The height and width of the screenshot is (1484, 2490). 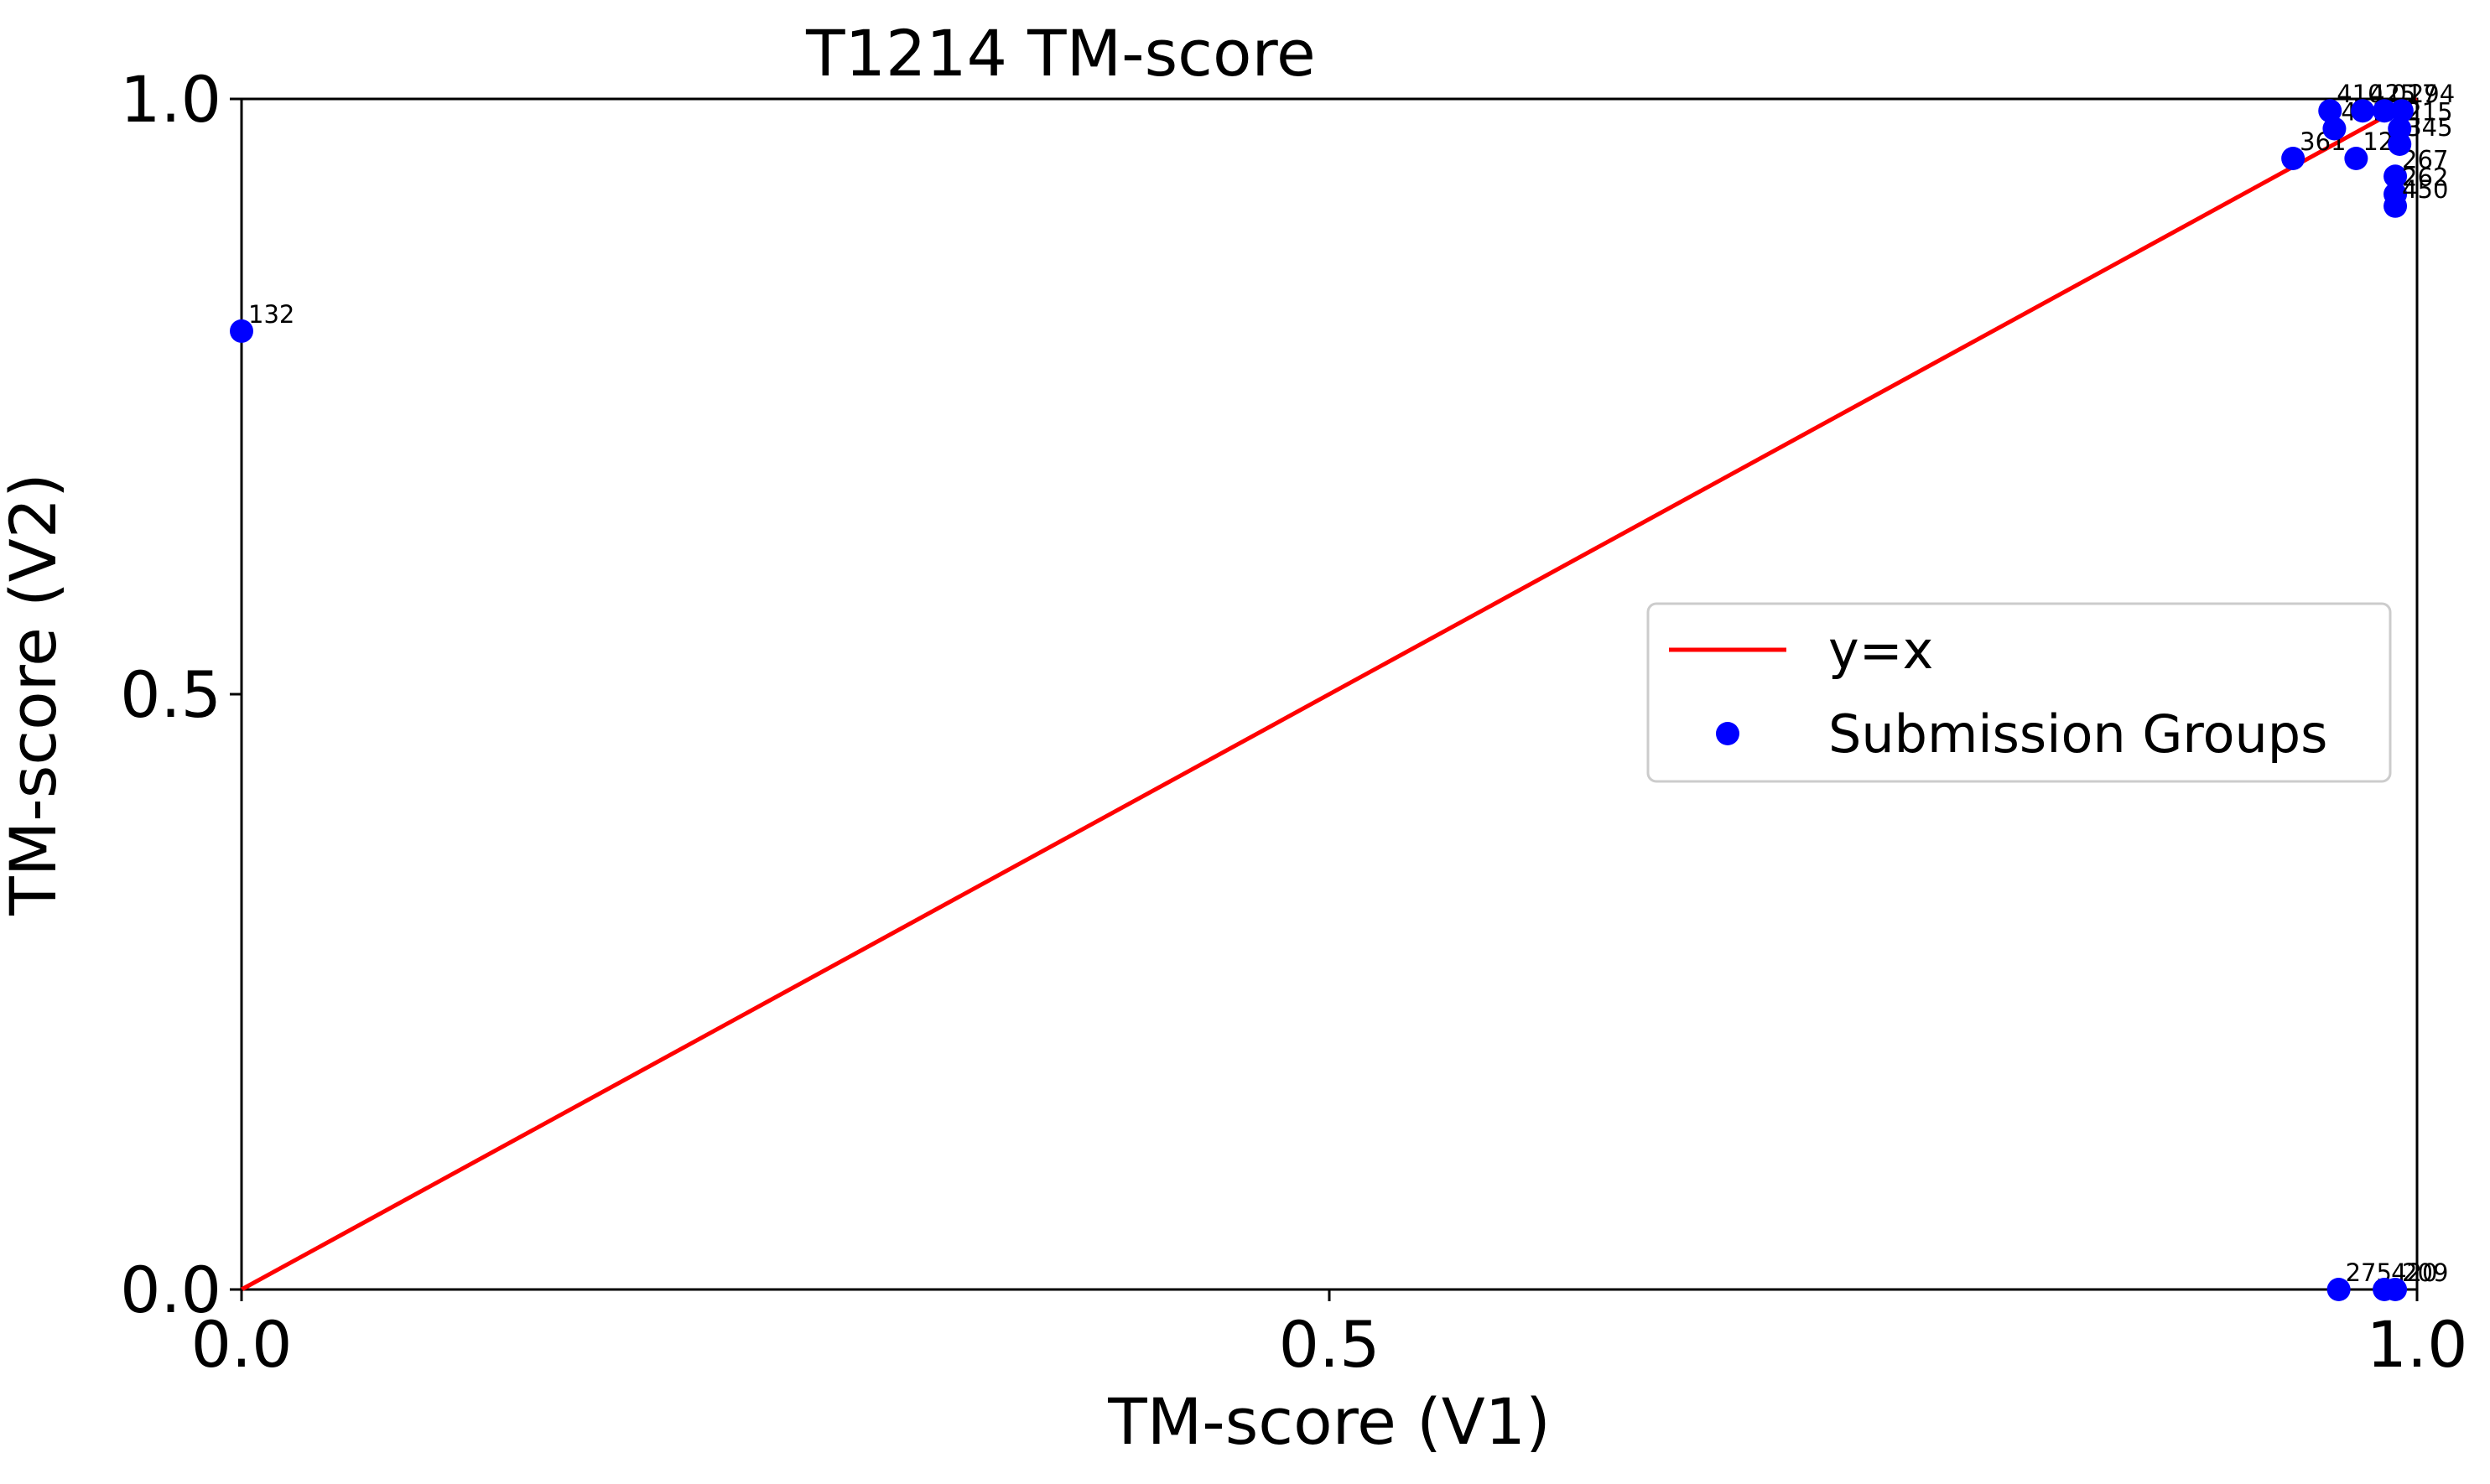 I want to click on x-tick-label: 1.0, so click(x=2417, y=1344).